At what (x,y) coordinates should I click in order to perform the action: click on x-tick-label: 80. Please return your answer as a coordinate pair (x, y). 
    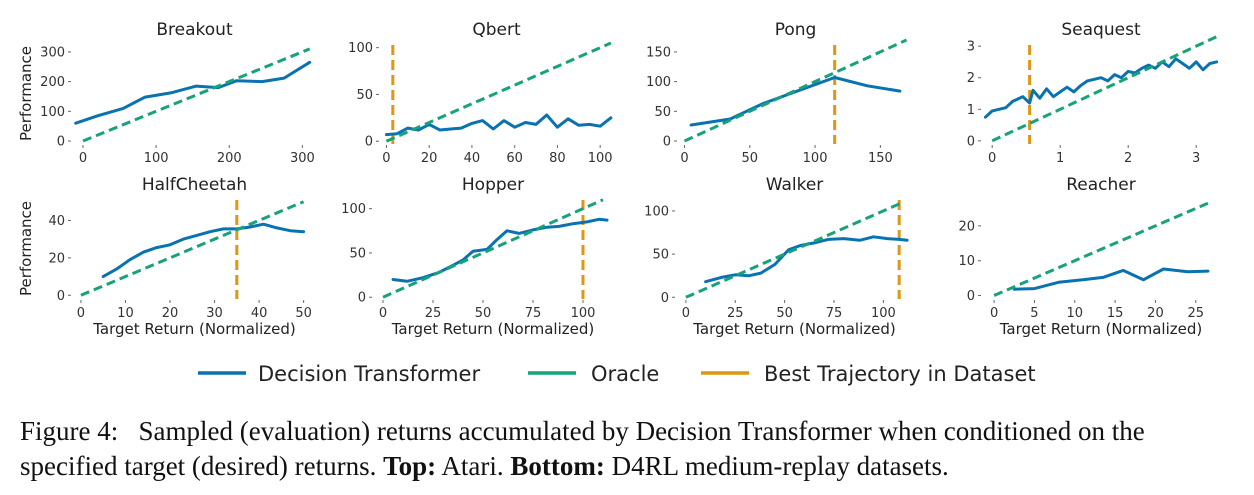
    Looking at the image, I should click on (557, 158).